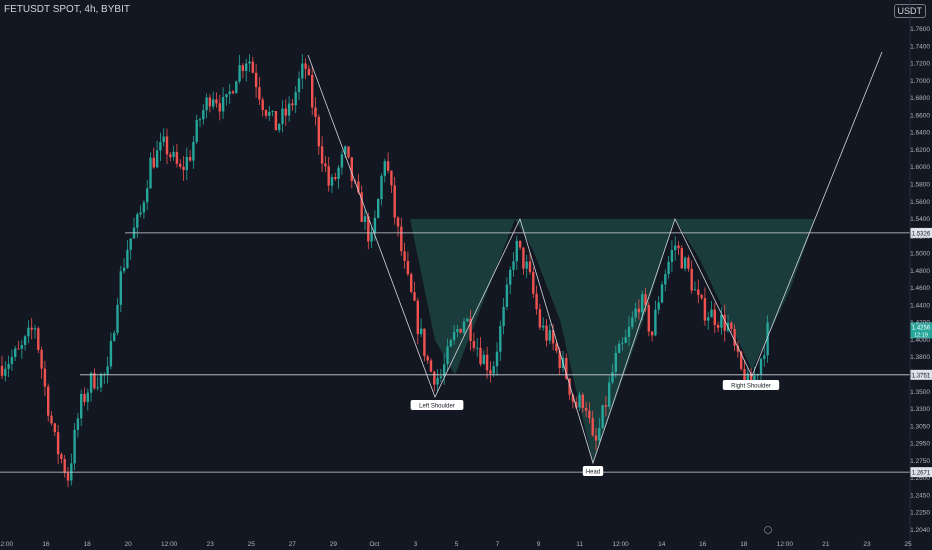 The width and height of the screenshot is (932, 550). I want to click on y-tick-label: 1.6200, so click(920, 150).